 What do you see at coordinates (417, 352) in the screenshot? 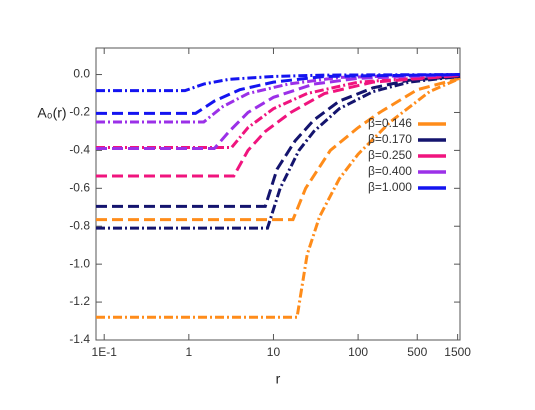
I see `x-tick-label: 500` at bounding box center [417, 352].